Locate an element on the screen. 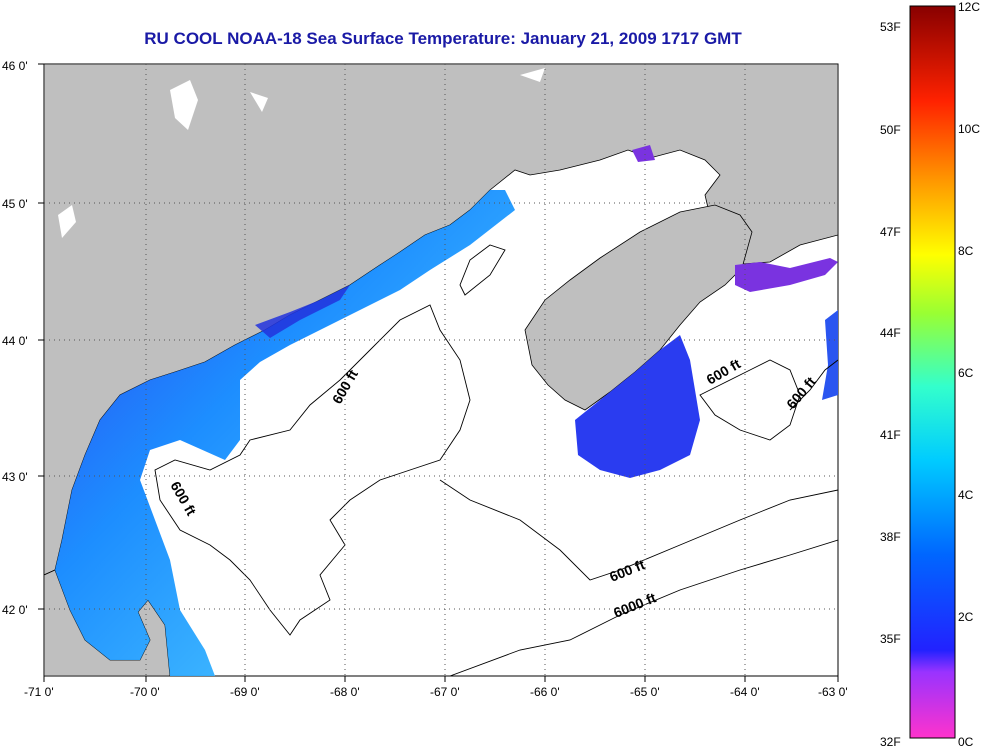 The height and width of the screenshot is (754, 984). colorbar-label-c: 6C is located at coordinates (966, 373).